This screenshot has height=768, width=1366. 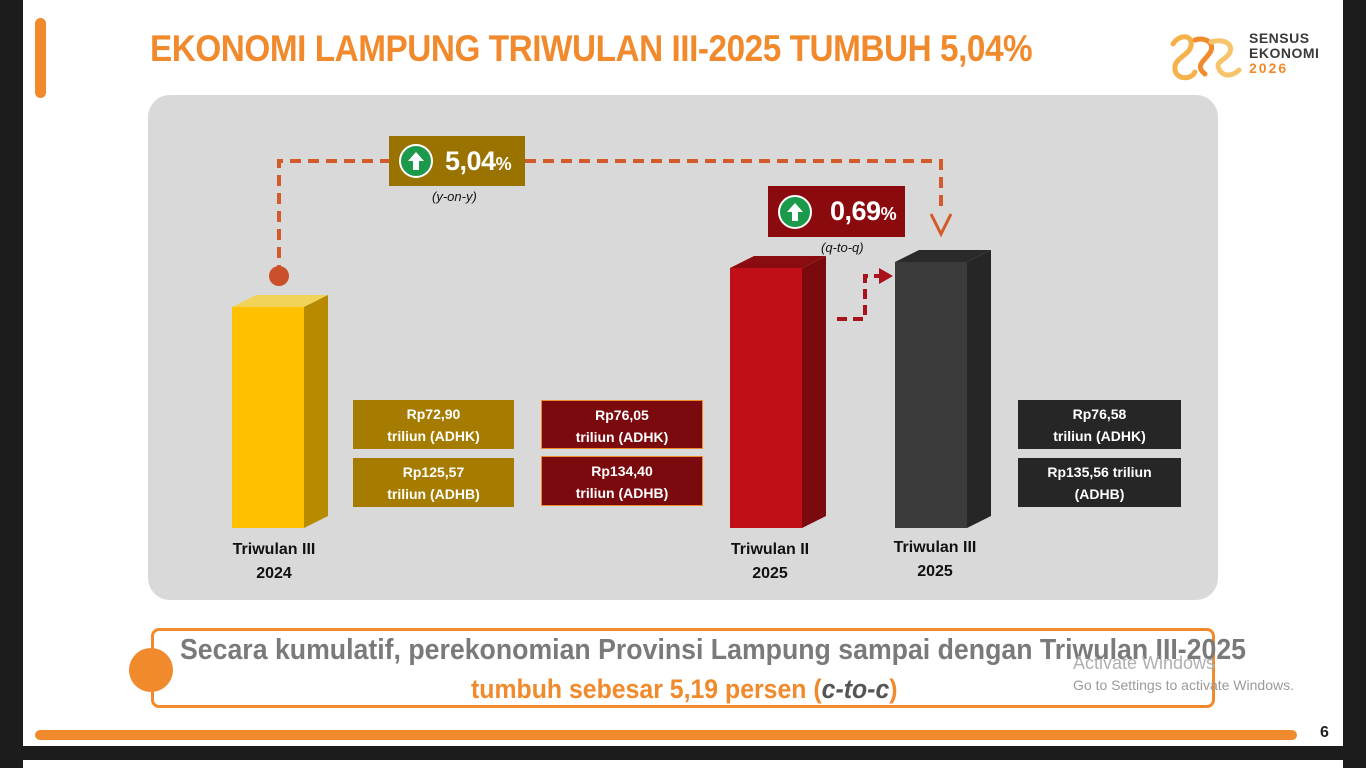 I want to click on summary-line-2-end: ), so click(x=893, y=689).